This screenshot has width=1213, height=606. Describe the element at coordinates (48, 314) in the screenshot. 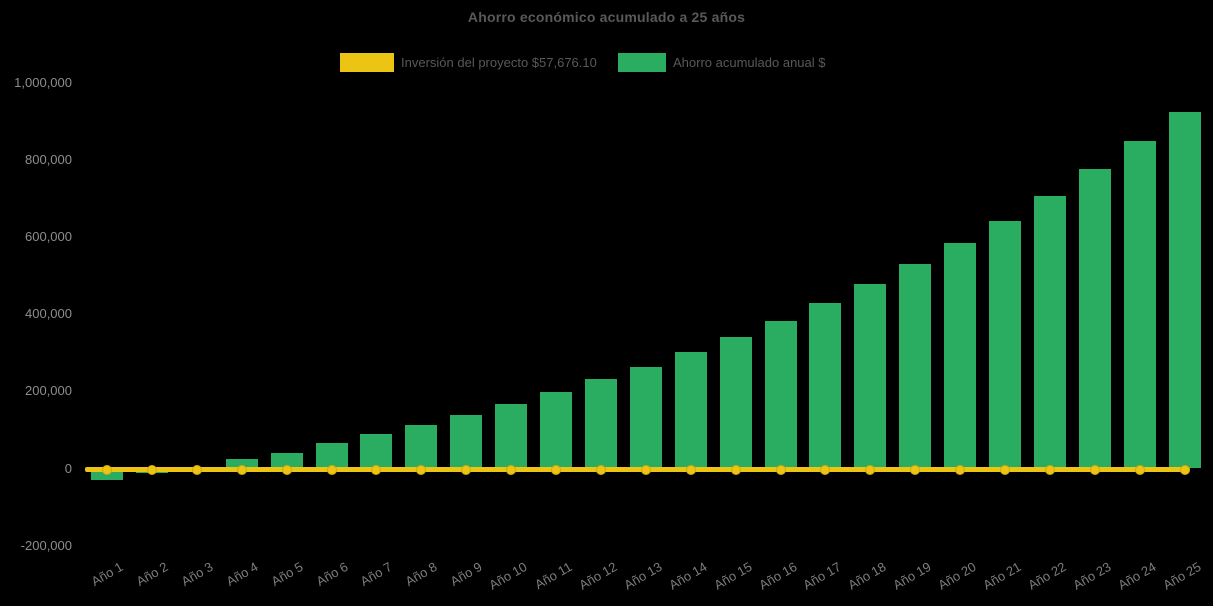

I see `y-tick-label: 400,000` at that location.